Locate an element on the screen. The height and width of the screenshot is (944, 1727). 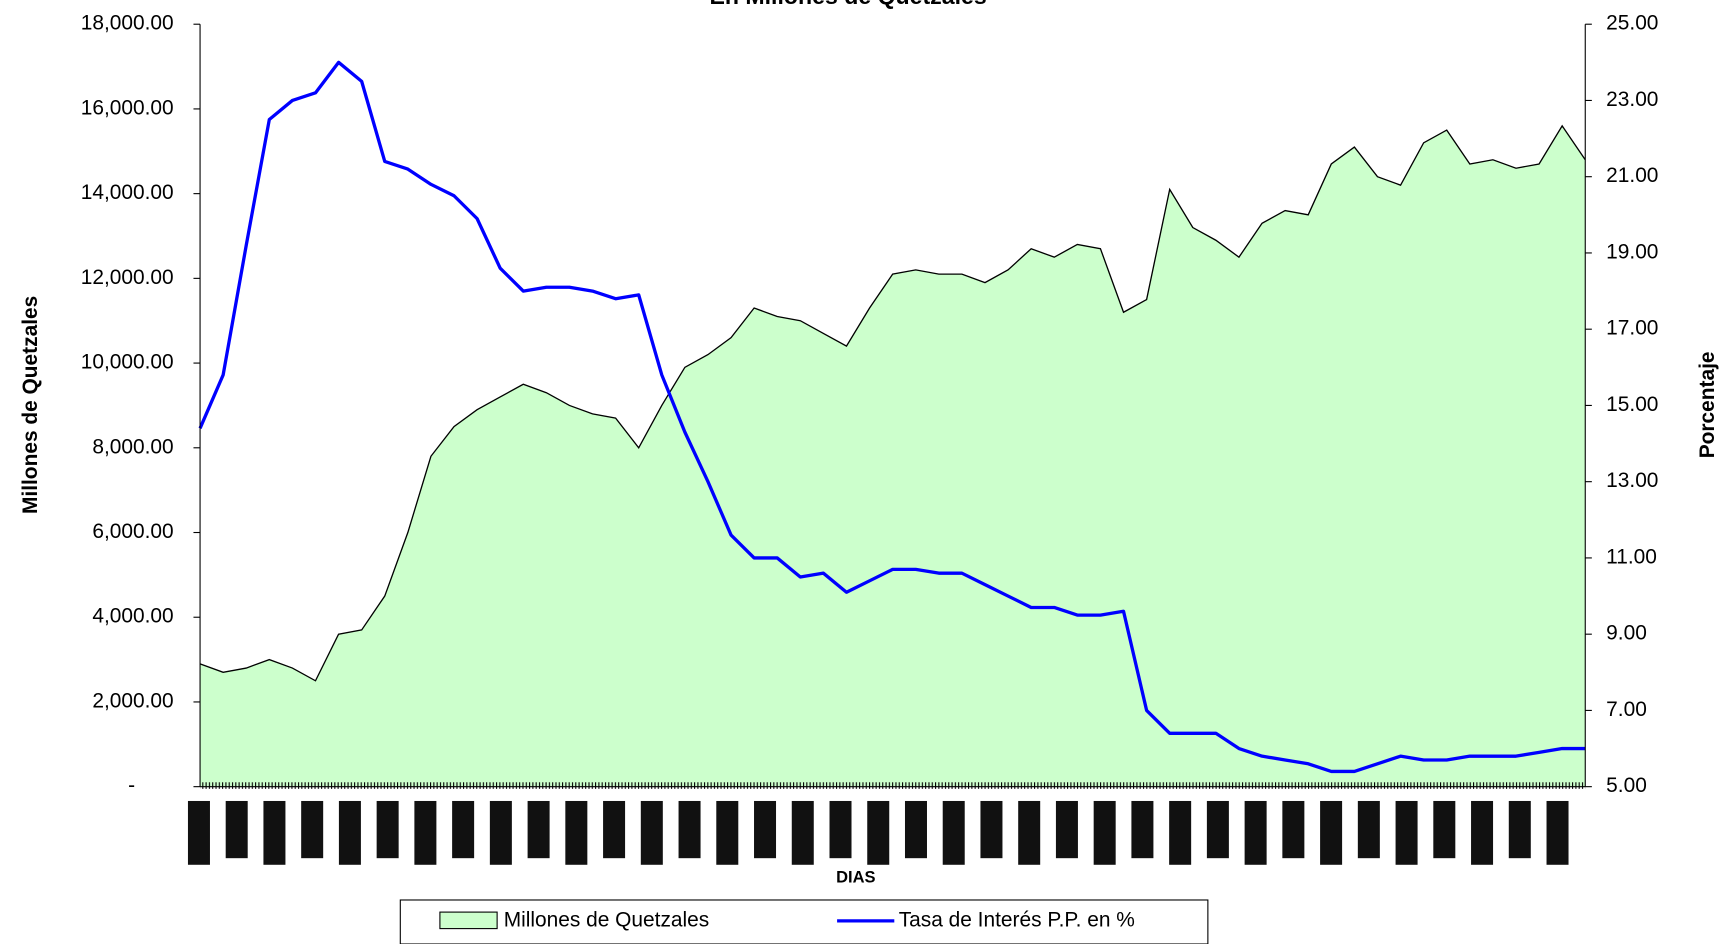
x-tick-label-blocks is located at coordinates (878, 832).